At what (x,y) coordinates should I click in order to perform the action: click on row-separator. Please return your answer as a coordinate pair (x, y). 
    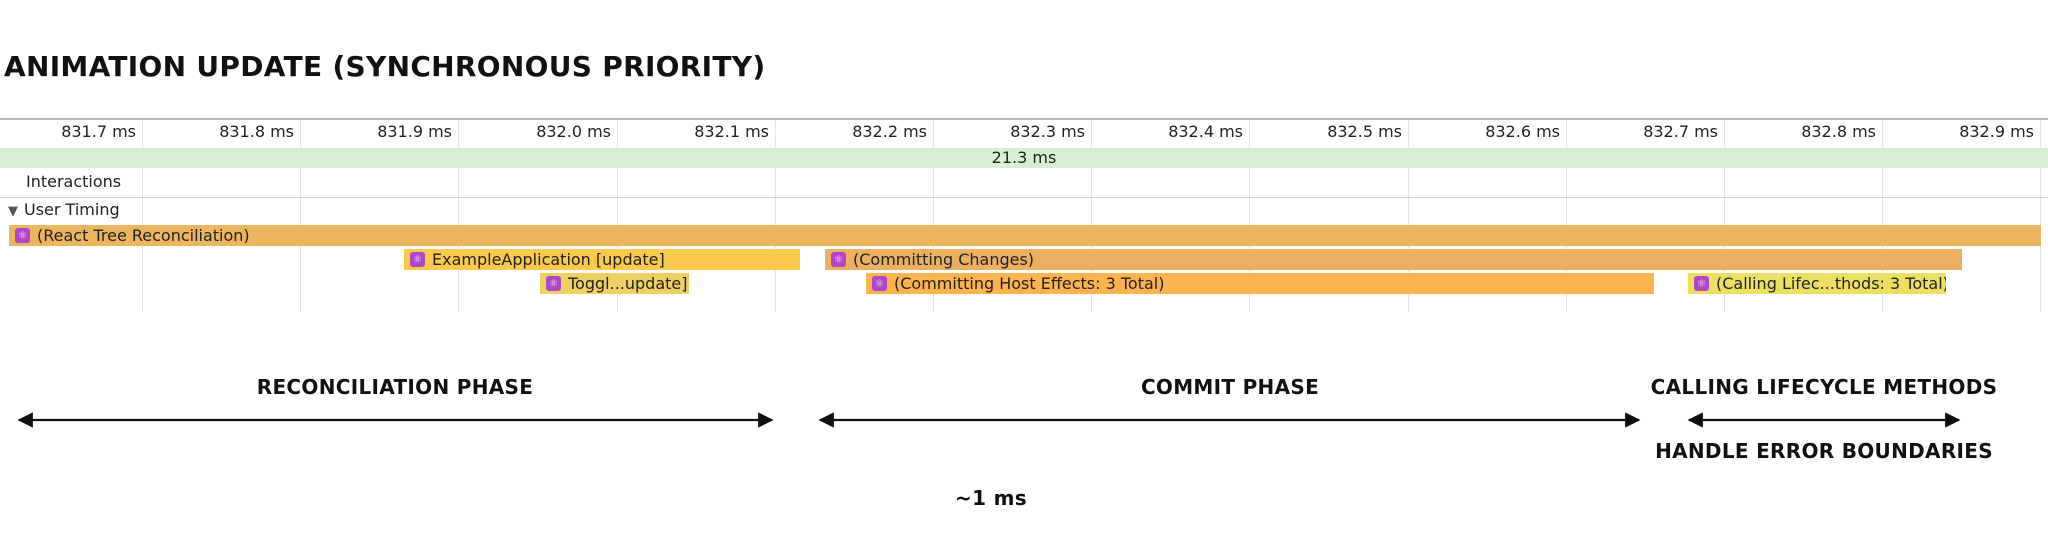
    Looking at the image, I should click on (1024, 197).